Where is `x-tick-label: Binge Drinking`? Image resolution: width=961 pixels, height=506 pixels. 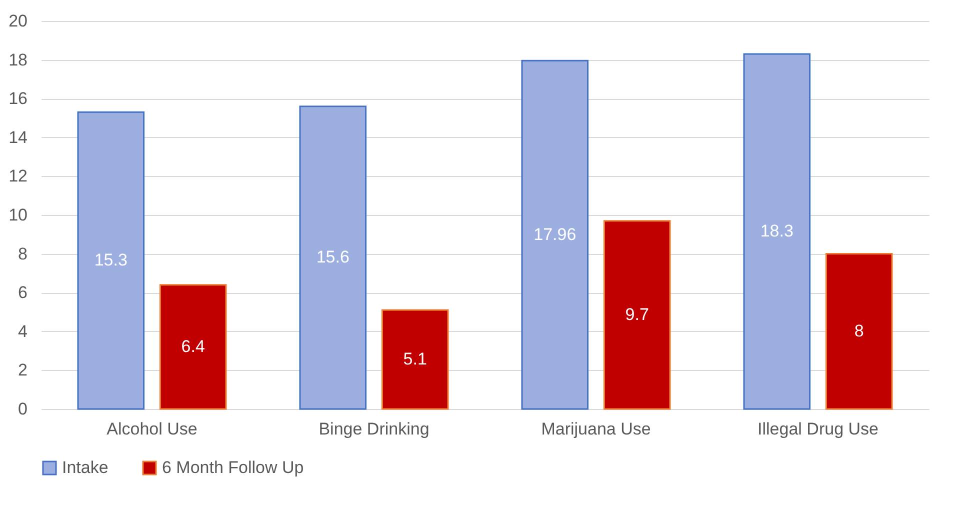 x-tick-label: Binge Drinking is located at coordinates (374, 429).